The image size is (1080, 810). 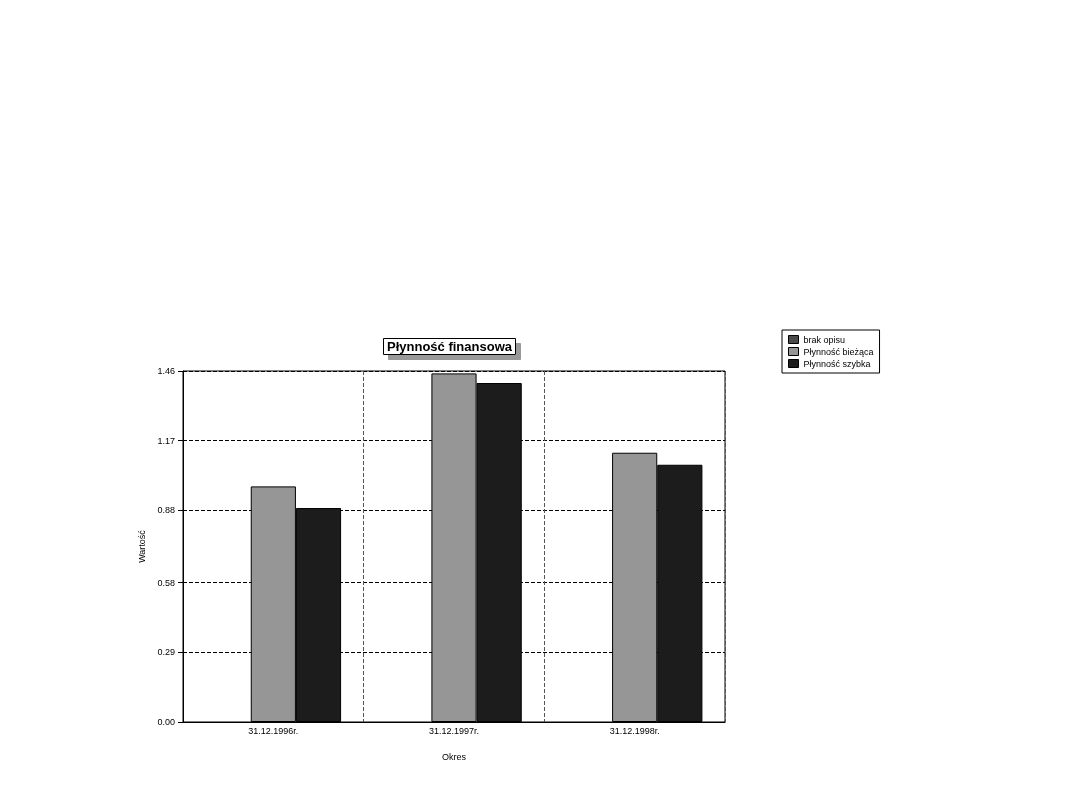 I want to click on y-tick-label: 0.88, so click(x=166, y=510).